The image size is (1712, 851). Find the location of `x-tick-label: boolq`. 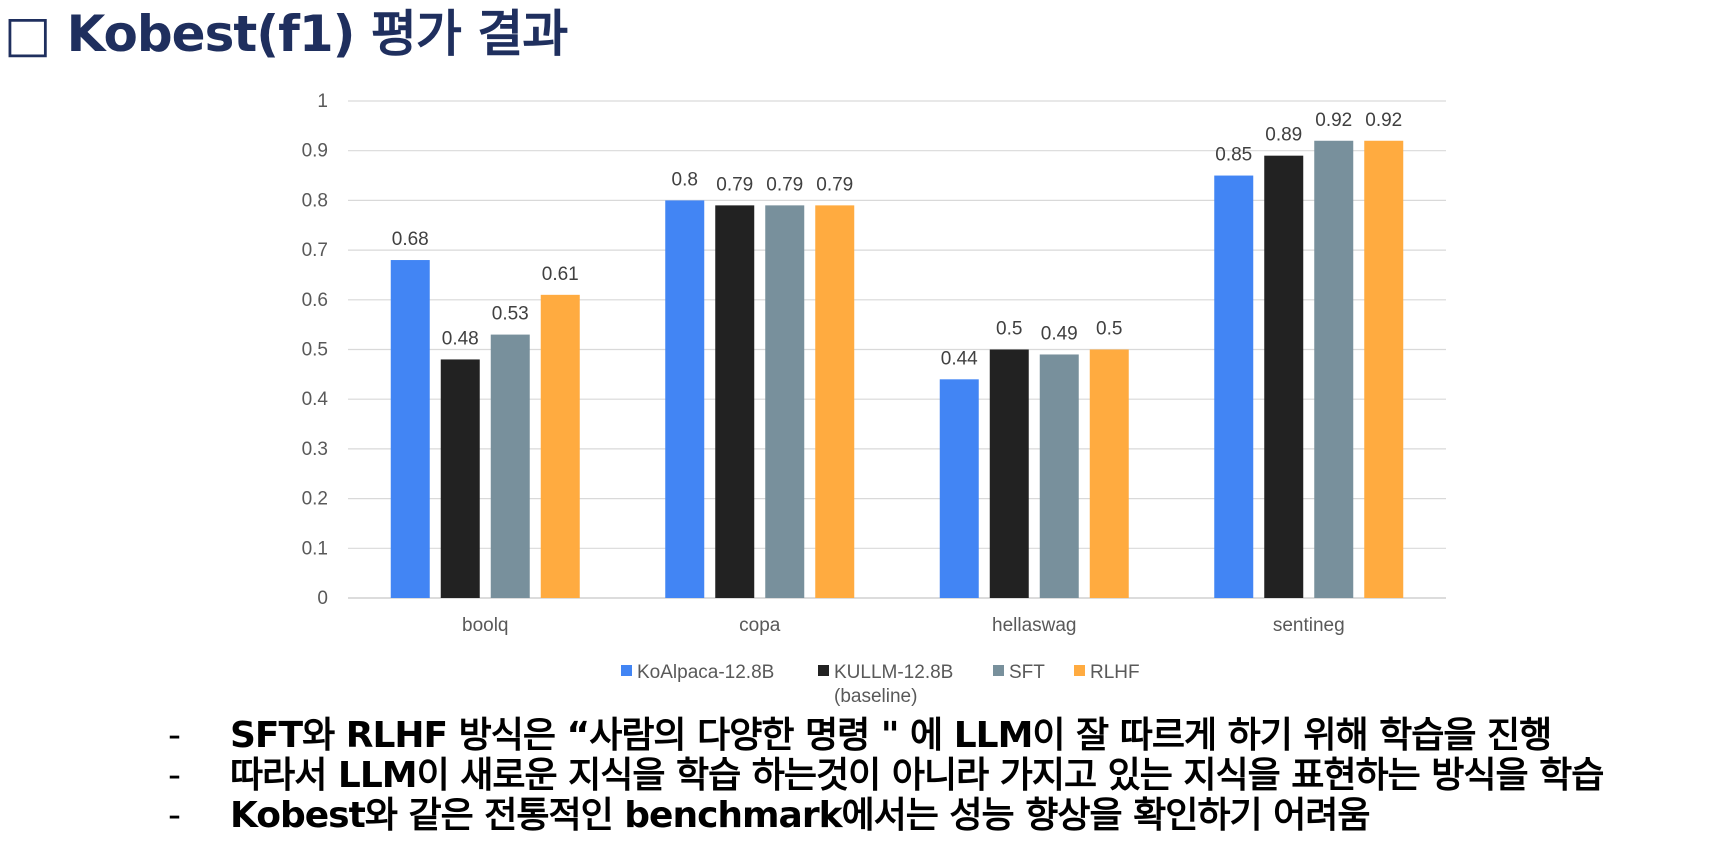

x-tick-label: boolq is located at coordinates (485, 625).